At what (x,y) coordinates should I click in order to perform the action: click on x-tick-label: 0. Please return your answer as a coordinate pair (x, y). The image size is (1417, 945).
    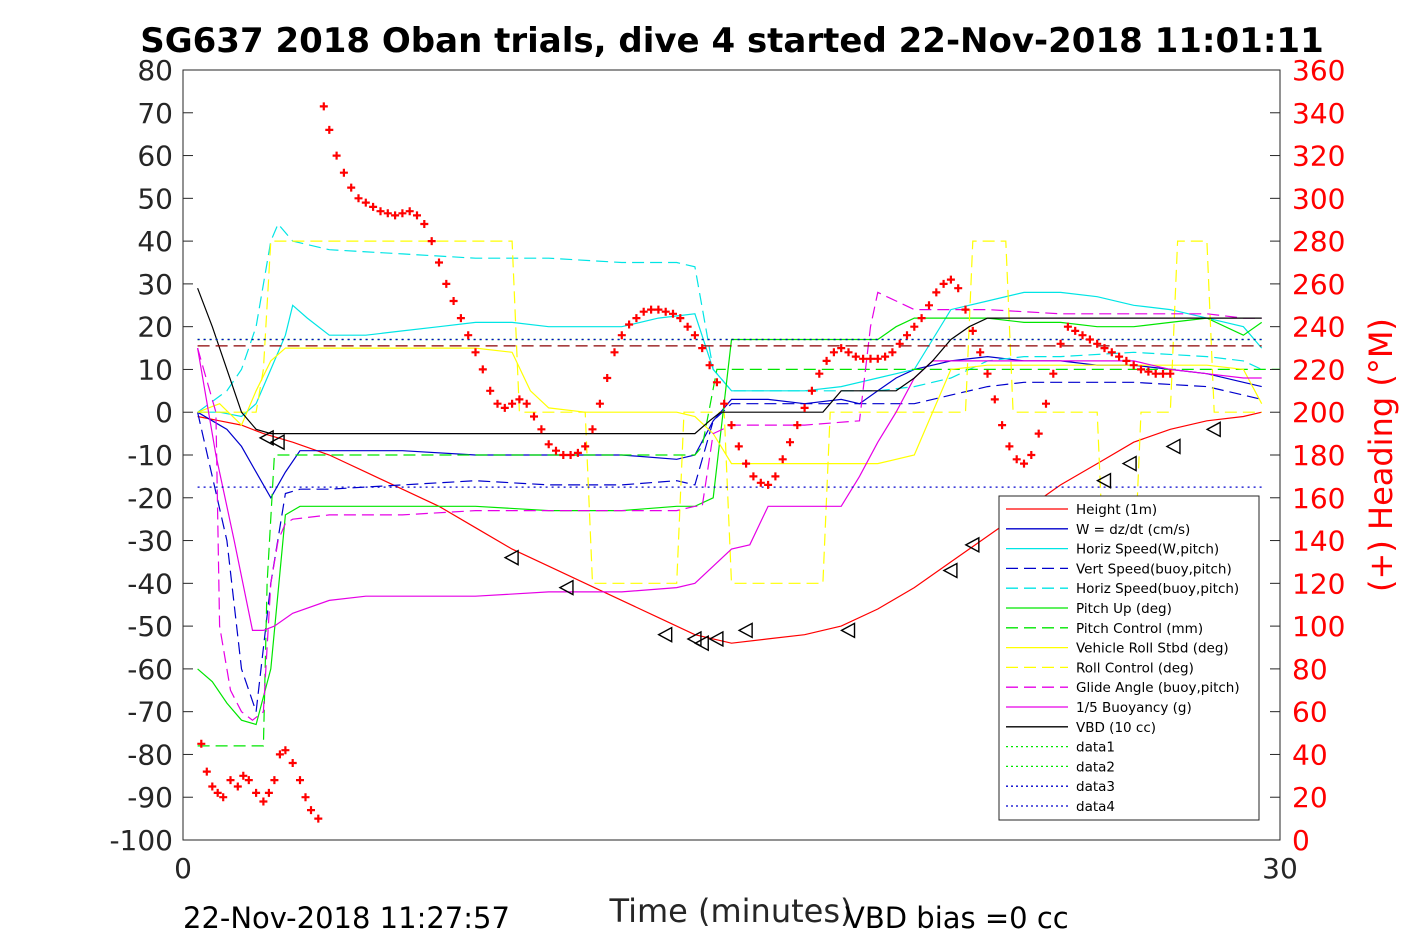
    Looking at the image, I should click on (183, 868).